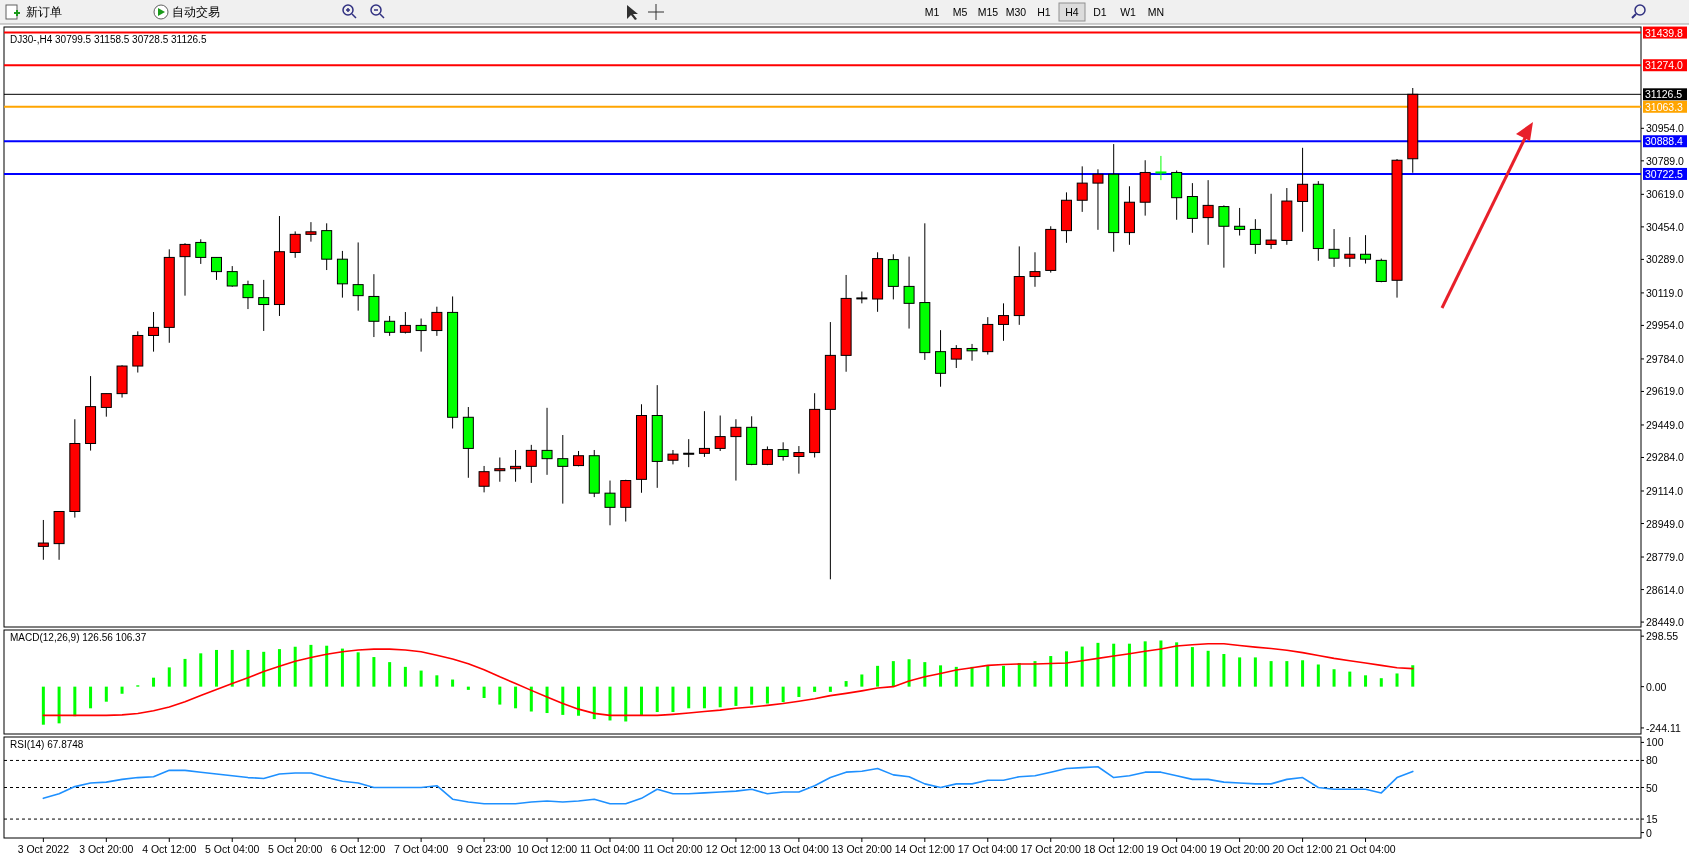 This screenshot has height=862, width=1689. Describe the element at coordinates (169, 849) in the screenshot. I see `x-tick-label: 4 Oct 12:00` at that location.